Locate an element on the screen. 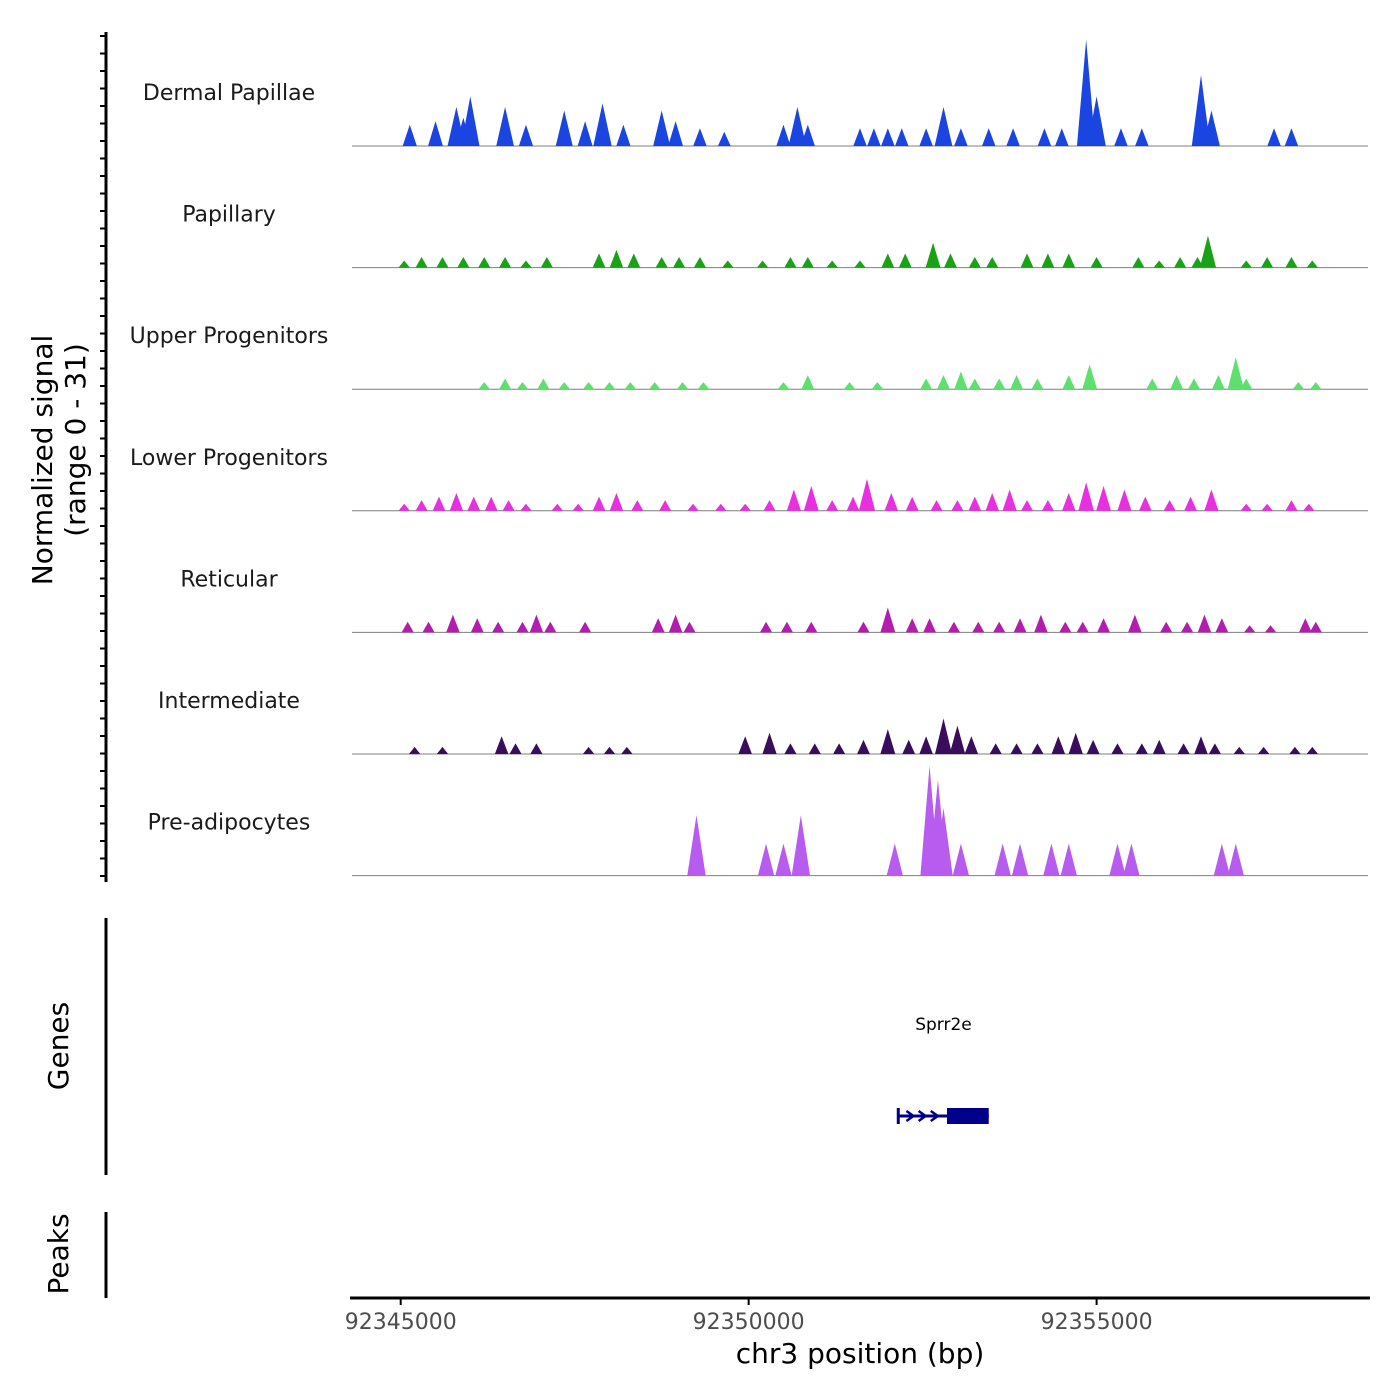 This screenshot has width=1400, height=1400. track-intermediate: Intermediate is located at coordinates (763, 722).